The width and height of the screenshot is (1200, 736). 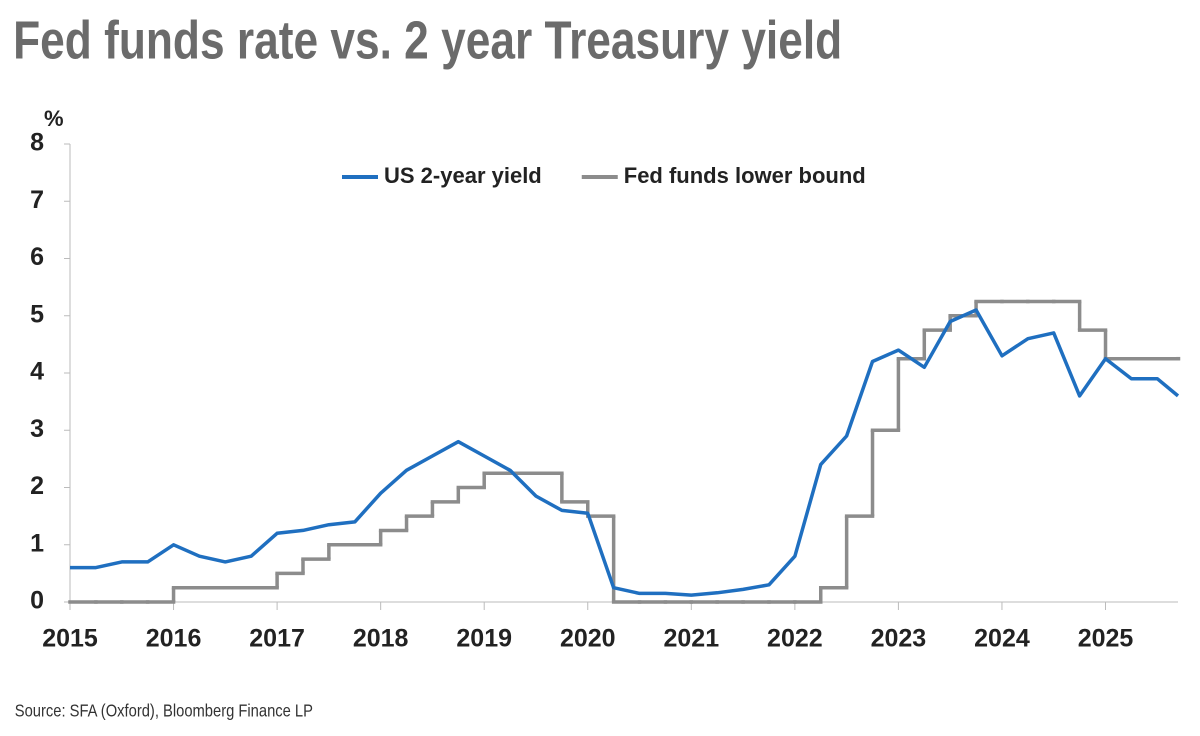 What do you see at coordinates (427, 40) in the screenshot?
I see `chart-title: Fed funds rate vs. 2 year Treasury yield` at bounding box center [427, 40].